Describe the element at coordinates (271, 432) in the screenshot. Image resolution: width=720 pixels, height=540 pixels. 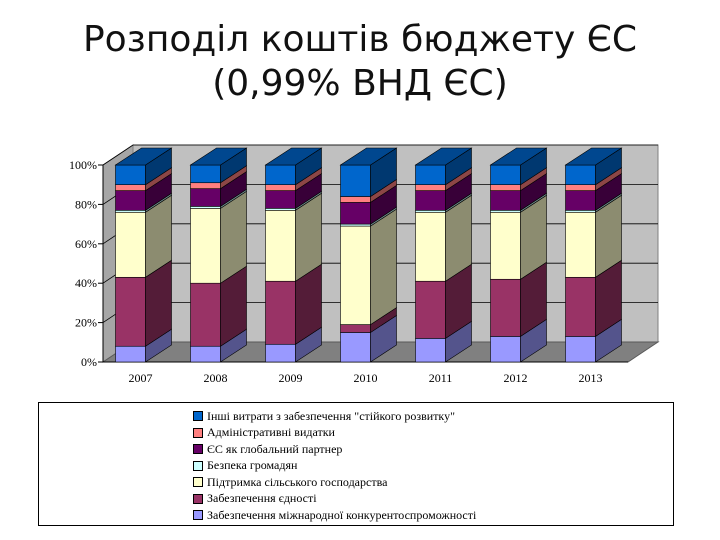
I see `legend-label: Адміністративні видатки` at that location.